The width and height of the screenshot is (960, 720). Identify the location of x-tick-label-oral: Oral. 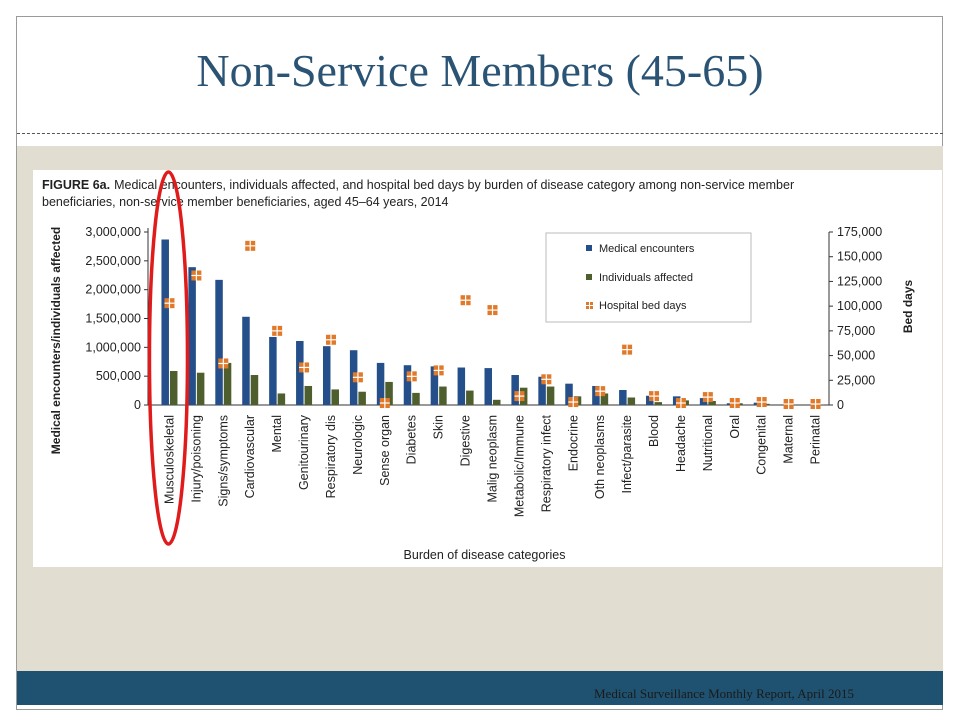
(735, 427).